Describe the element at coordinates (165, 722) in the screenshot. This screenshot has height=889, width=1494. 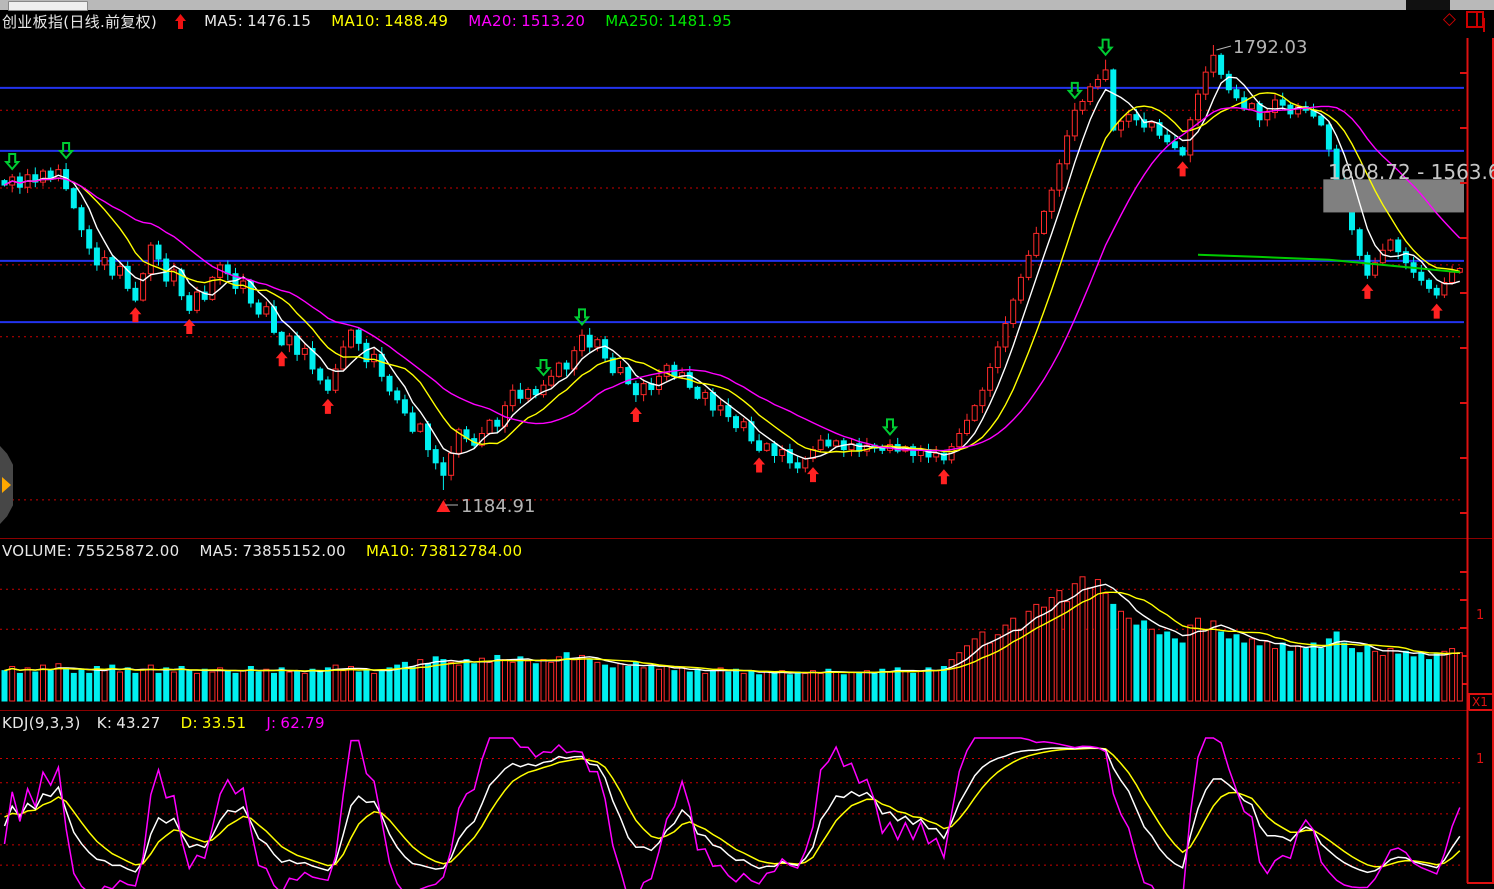
I see `kdj-header: KDJ(9,3,3) K: 43.27 D: 33.51 J: 62.79` at that location.